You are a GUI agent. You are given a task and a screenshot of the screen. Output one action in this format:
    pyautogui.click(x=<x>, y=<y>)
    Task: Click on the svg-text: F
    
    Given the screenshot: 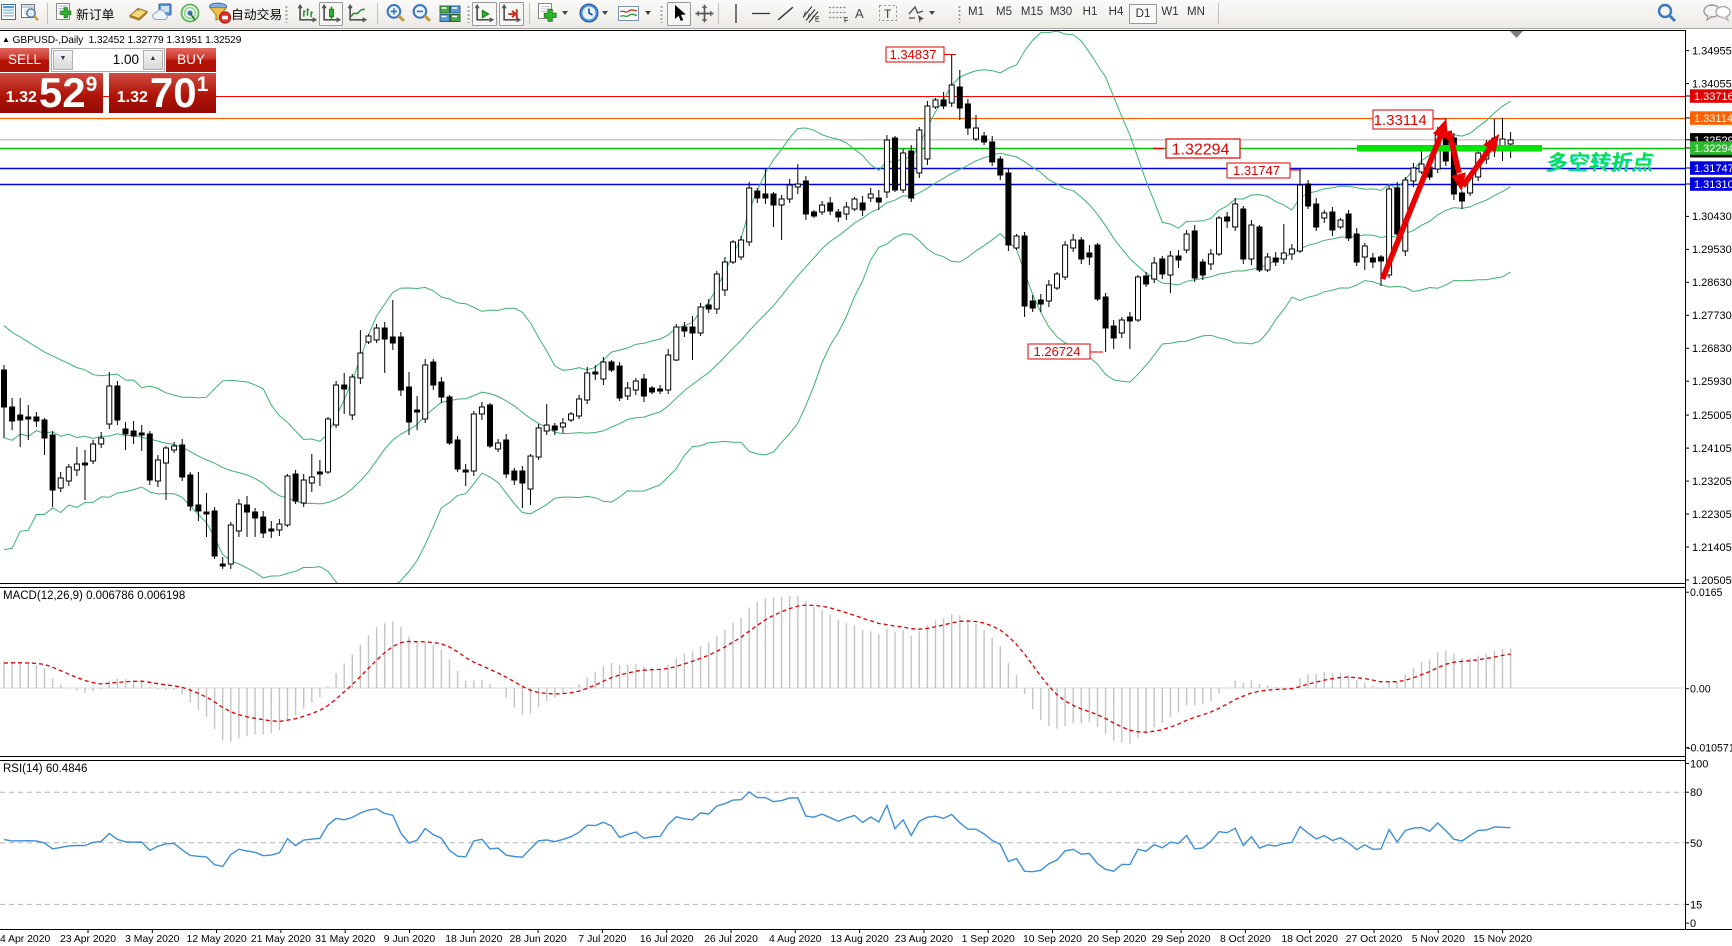 What is the action you would take?
    pyautogui.click(x=846, y=21)
    